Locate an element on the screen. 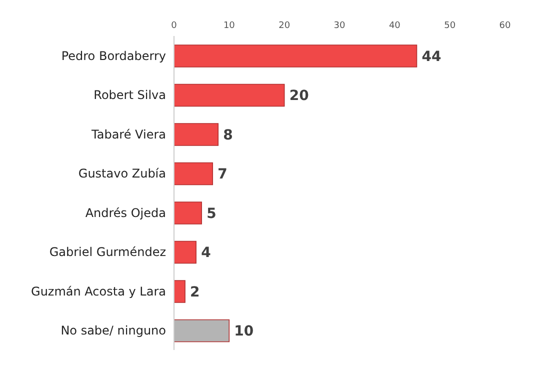  y-tick-label: Gabriel Gurméndez is located at coordinates (107, 252).